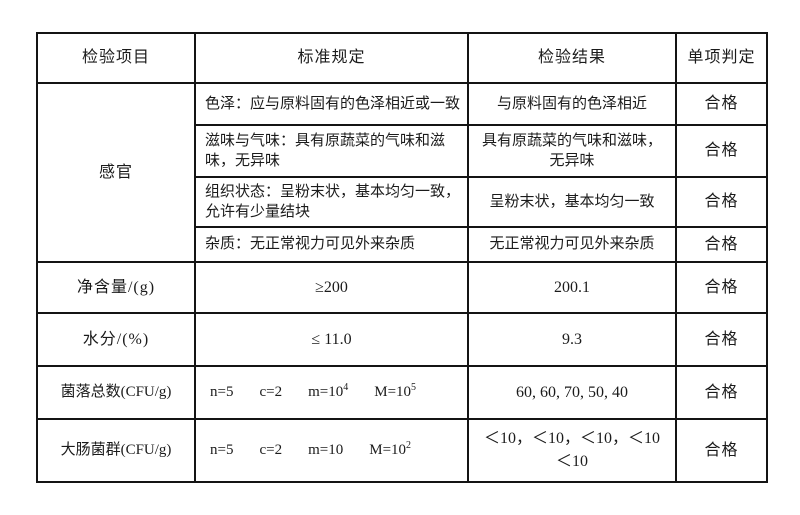  Describe the element at coordinates (572, 151) in the screenshot. I see `cell-result-taste-odor: 具有原蔬菜的气味和滋味，无异味` at that location.